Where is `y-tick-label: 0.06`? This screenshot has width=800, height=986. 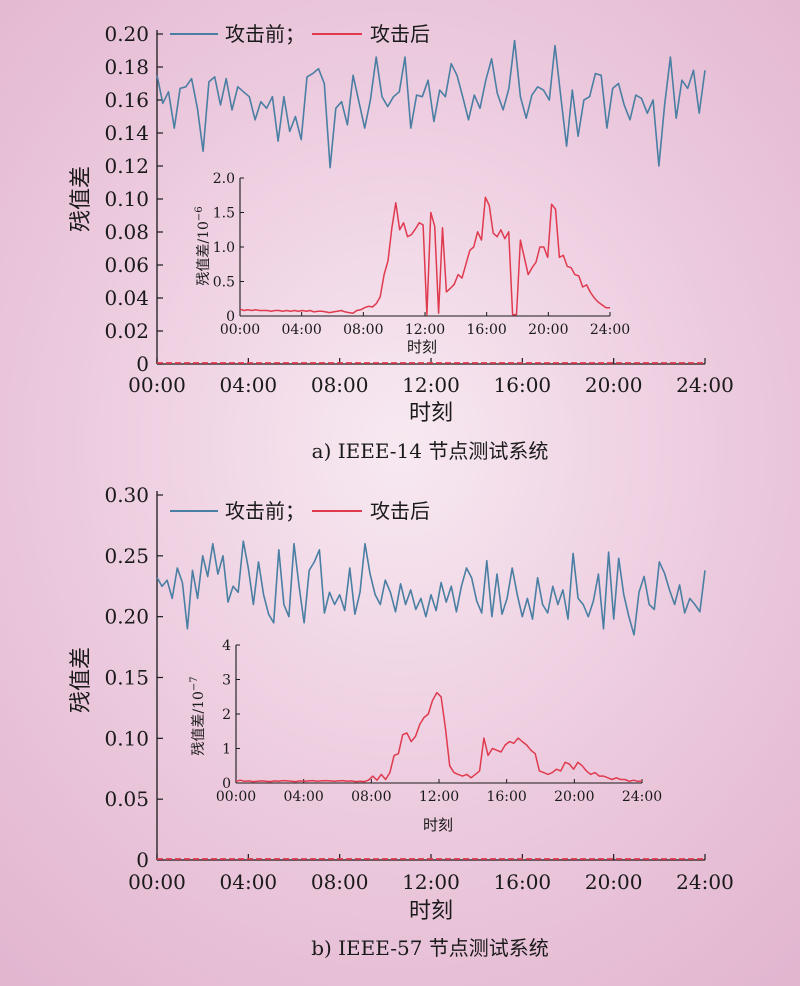
y-tick-label: 0.06 is located at coordinates (126, 265).